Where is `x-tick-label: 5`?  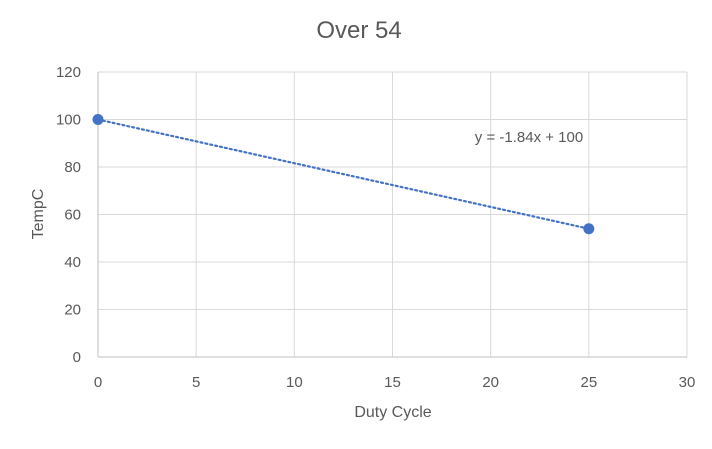
x-tick-label: 5 is located at coordinates (196, 382).